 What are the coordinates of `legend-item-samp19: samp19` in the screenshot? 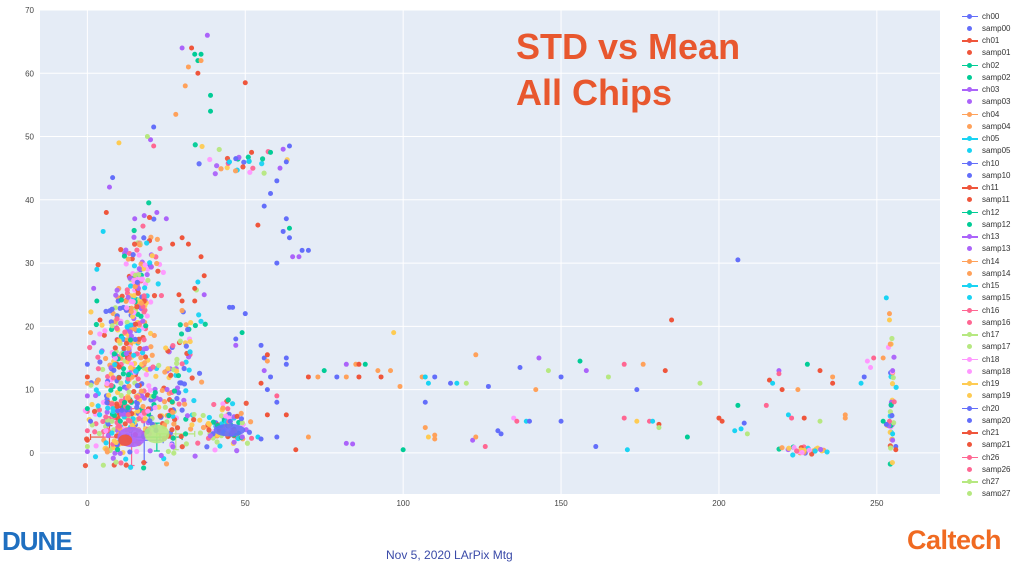 It's located at (990, 396).